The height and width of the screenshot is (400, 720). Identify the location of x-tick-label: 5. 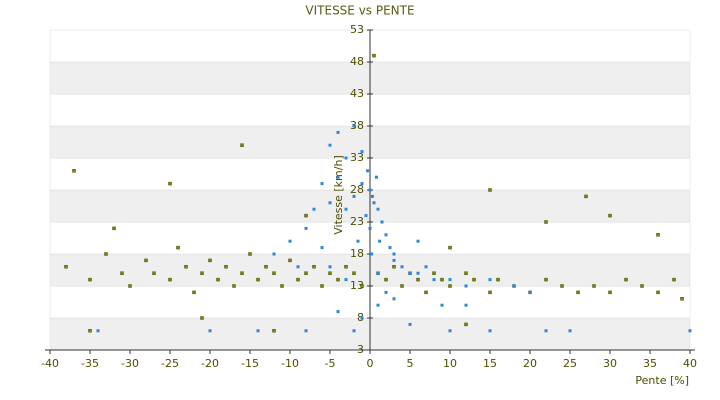
(410, 363).